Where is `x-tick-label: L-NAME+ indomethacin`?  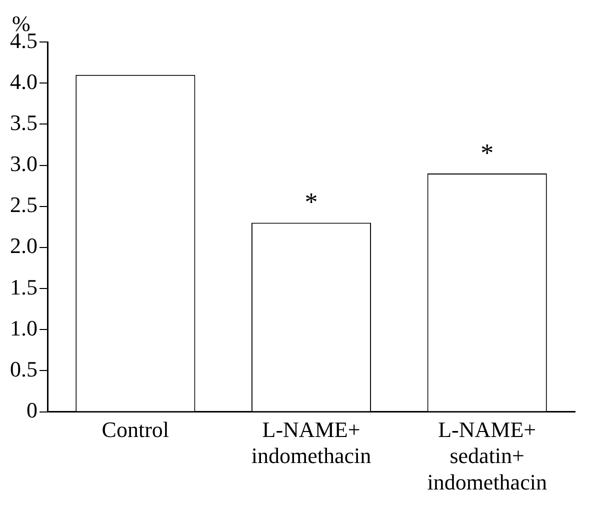 x-tick-label: L-NAME+ indomethacin is located at coordinates (311, 442).